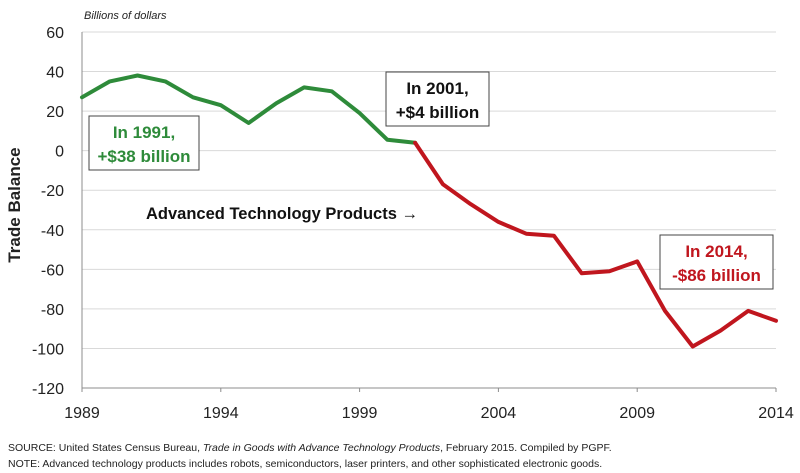 The width and height of the screenshot is (800, 473). What do you see at coordinates (143, 156) in the screenshot?
I see `annotation-line-2: +$38 billion` at bounding box center [143, 156].